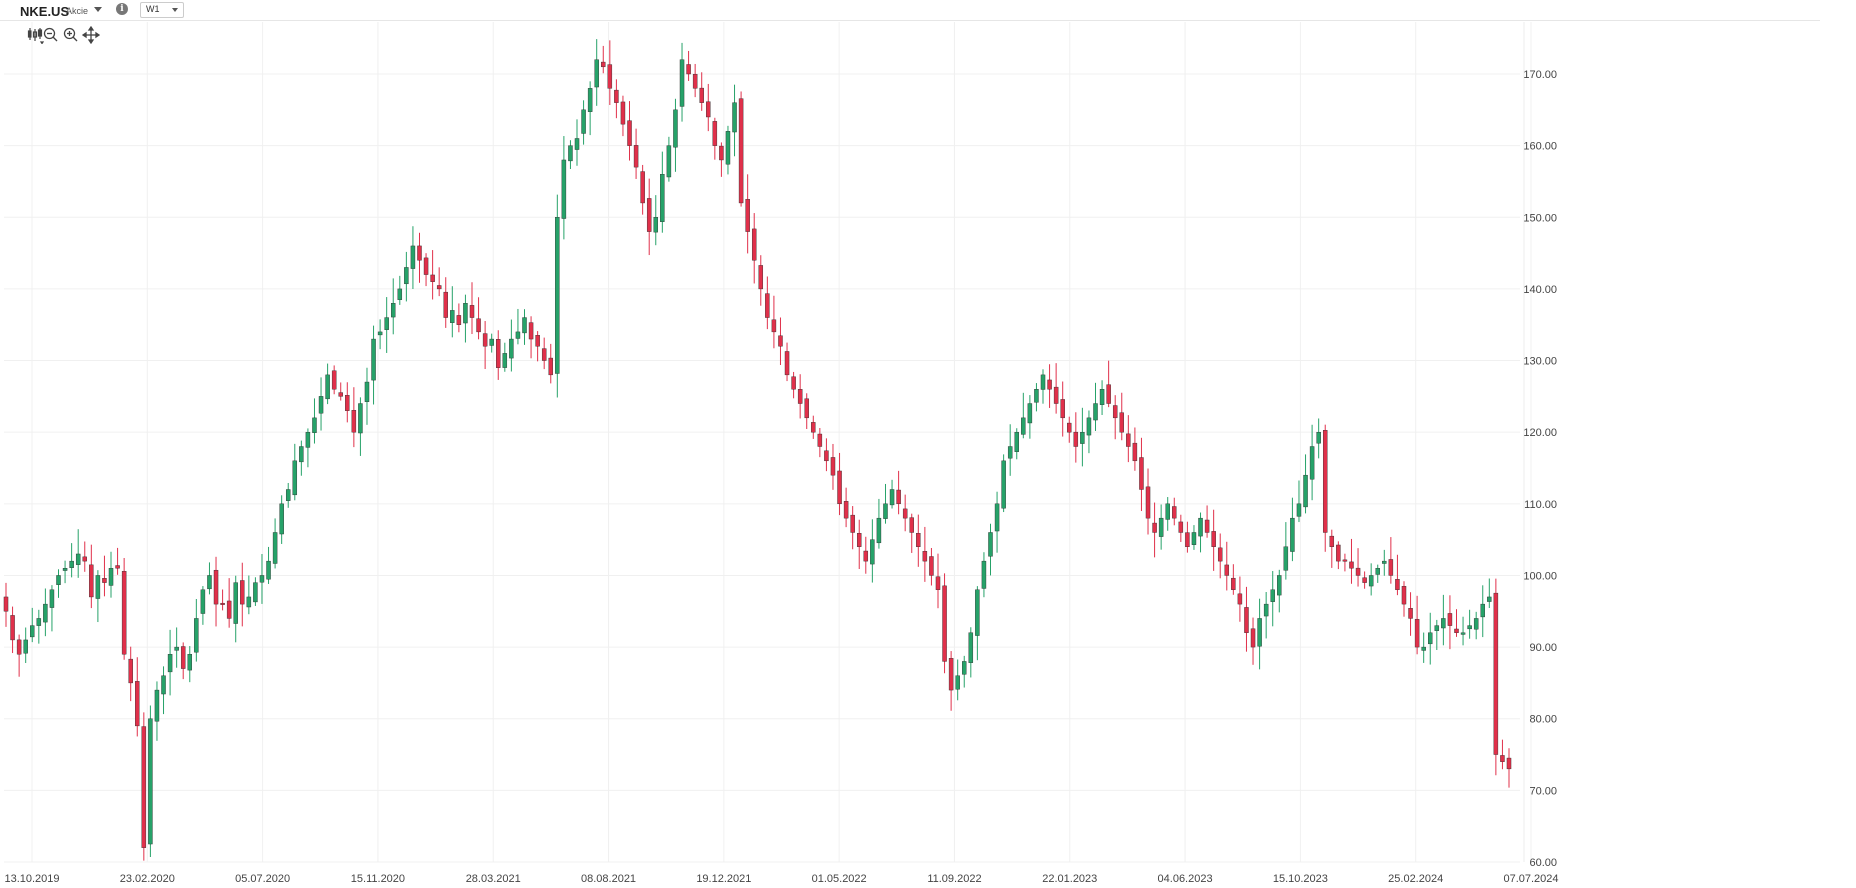  Describe the element at coordinates (1540, 505) in the screenshot. I see `y-tick-label: 110.00` at that location.